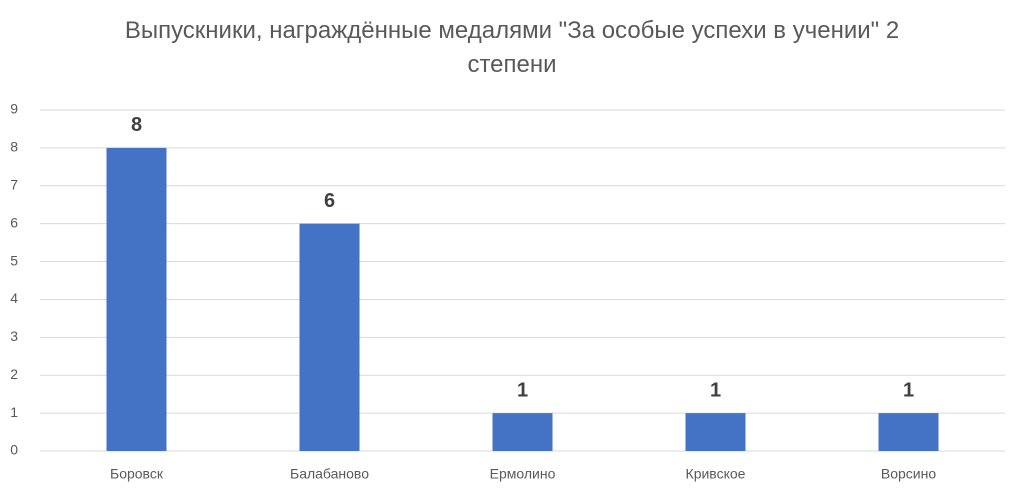 This screenshot has height=496, width=1024. I want to click on y-tick-label: 3, so click(14, 336).